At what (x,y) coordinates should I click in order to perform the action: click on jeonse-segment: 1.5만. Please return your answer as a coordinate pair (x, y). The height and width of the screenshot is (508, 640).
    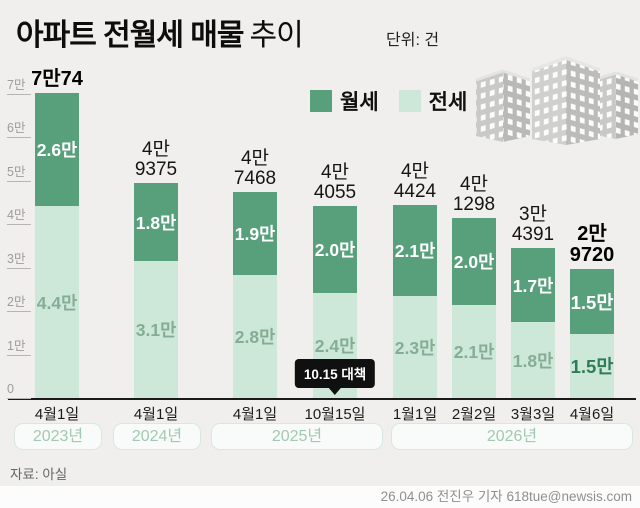
    Looking at the image, I should click on (592, 366).